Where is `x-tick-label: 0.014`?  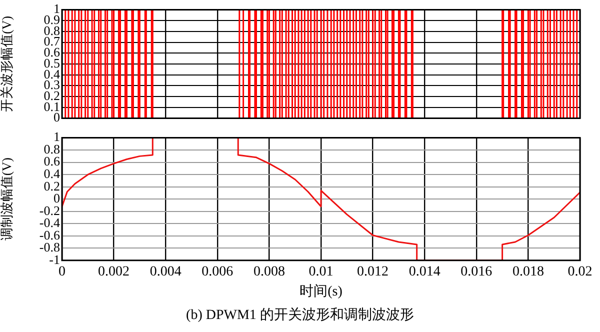 x-tick-label: 0.014 is located at coordinates (424, 272).